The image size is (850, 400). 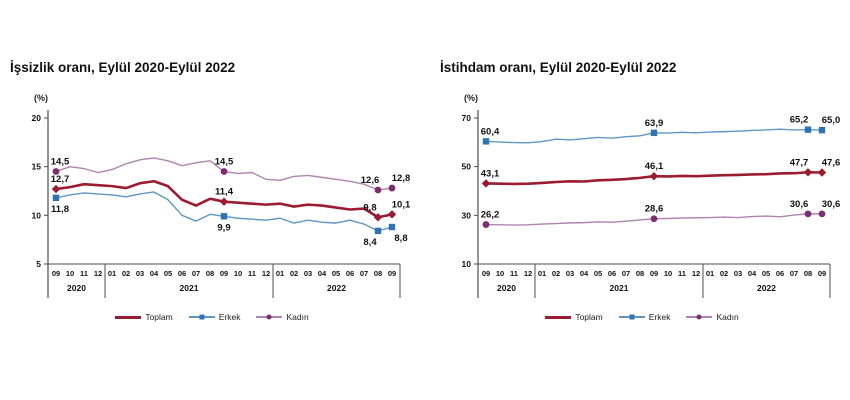 I want to click on legend-line-erkek, so click(x=201, y=317).